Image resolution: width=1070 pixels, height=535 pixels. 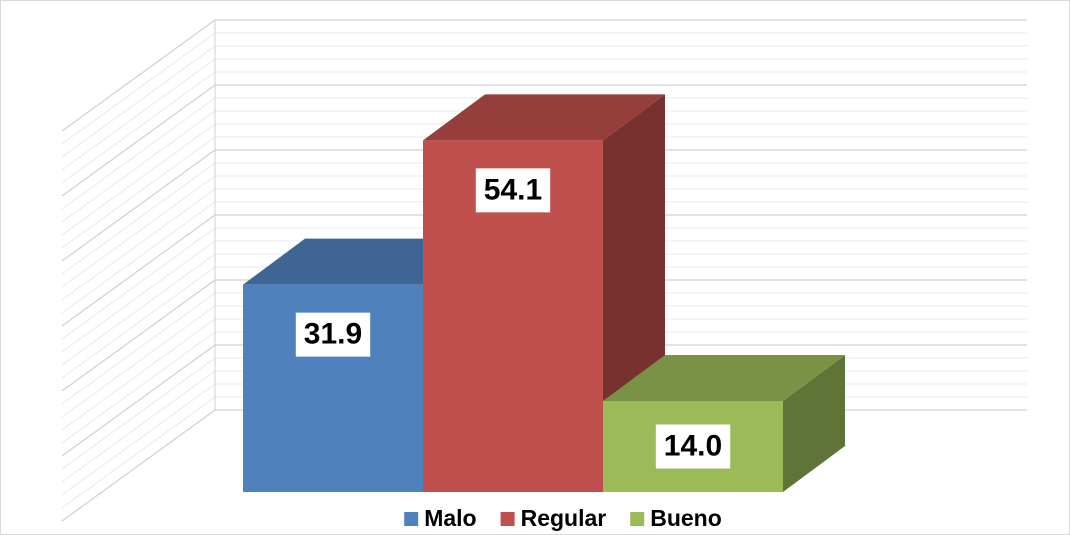 What do you see at coordinates (564, 518) in the screenshot?
I see `legend-label: Regular` at bounding box center [564, 518].